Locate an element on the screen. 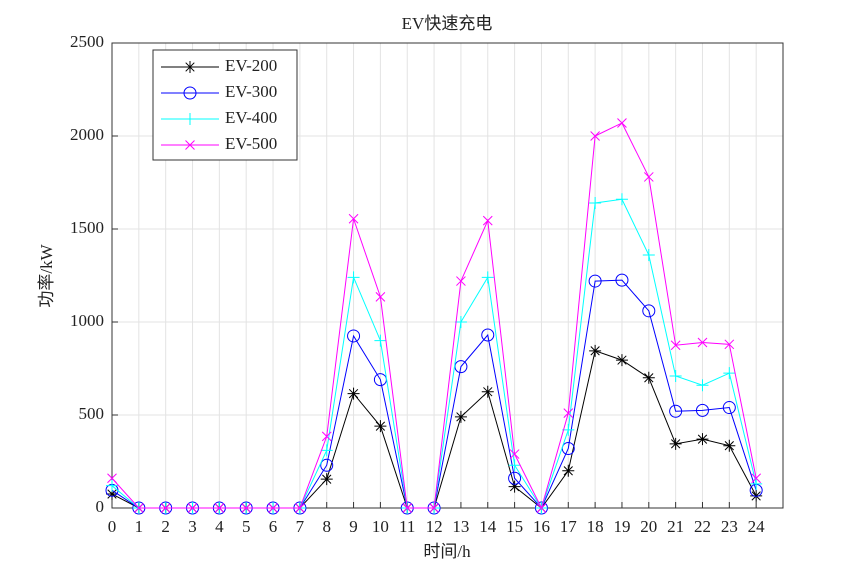 The image size is (865, 570). x-tick-label: 24 is located at coordinates (757, 526).